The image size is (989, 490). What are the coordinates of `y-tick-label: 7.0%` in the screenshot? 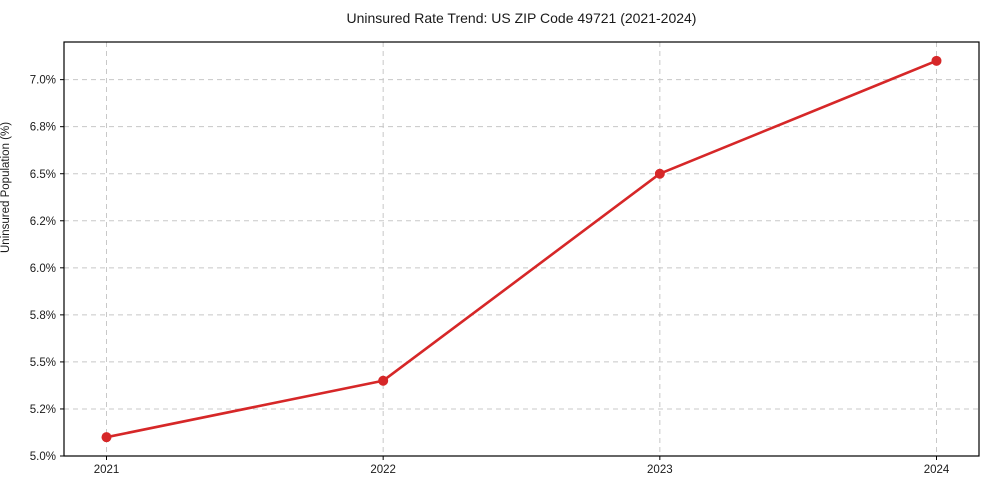 It's located at (43, 81).